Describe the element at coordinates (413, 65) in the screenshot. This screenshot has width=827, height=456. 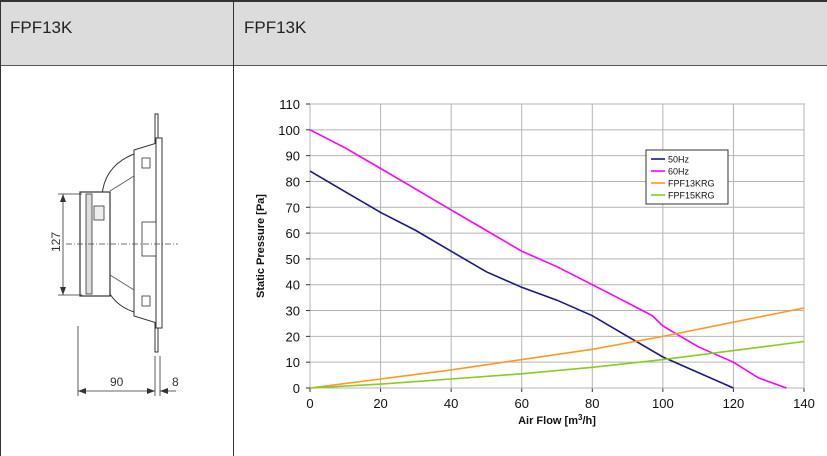
I see `header-divider` at that location.